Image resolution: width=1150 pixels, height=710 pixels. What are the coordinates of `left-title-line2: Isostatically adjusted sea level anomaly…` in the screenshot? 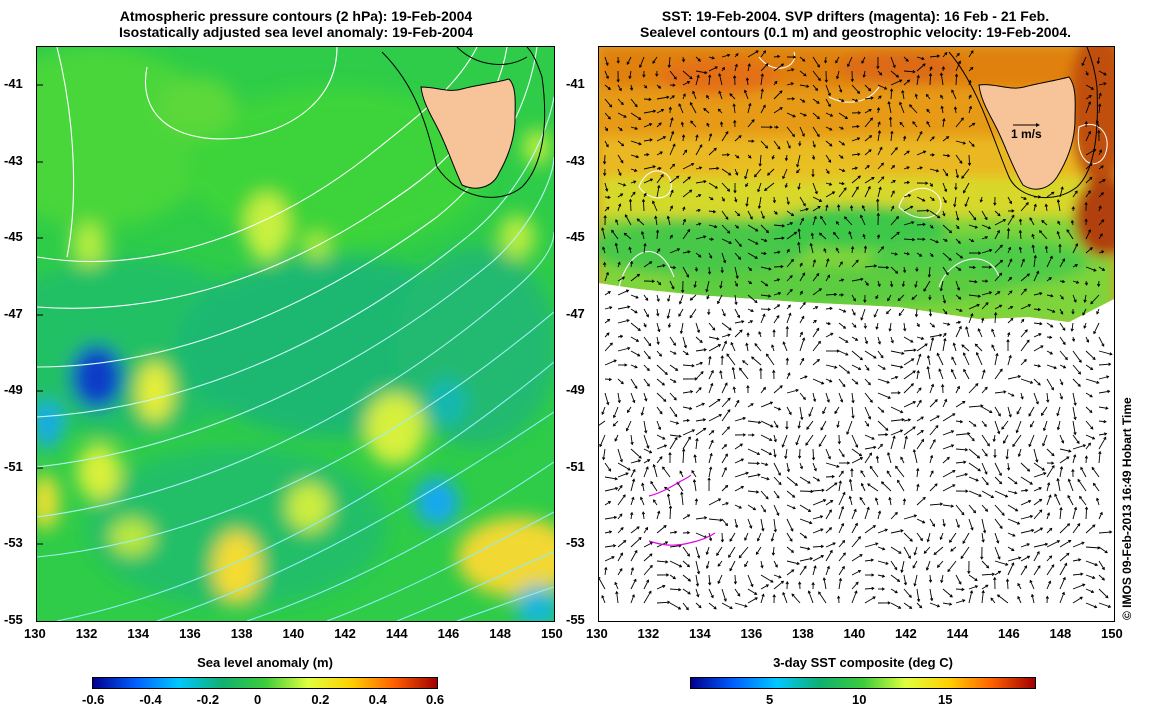 It's located at (296, 32).